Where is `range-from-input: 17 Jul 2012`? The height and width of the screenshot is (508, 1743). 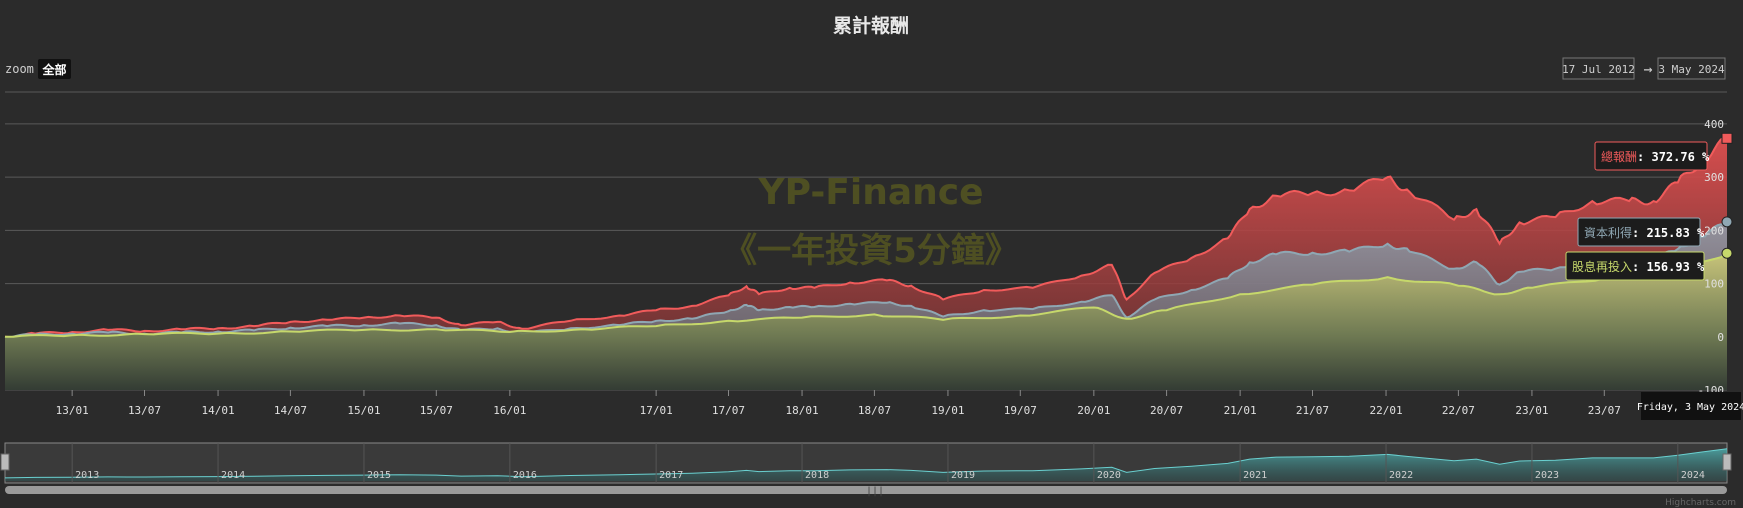 range-from-input: 17 Jul 2012 is located at coordinates (1598, 68).